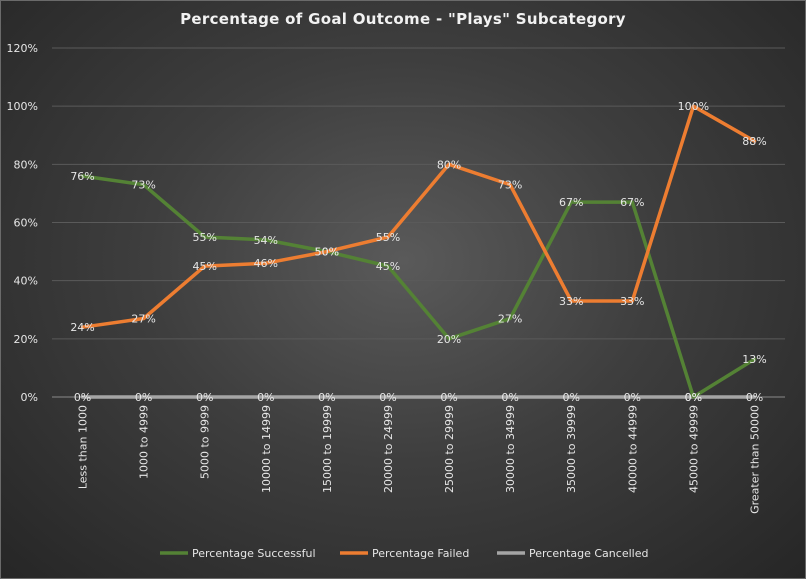 Image resolution: width=806 pixels, height=579 pixels. I want to click on y-tick-label: 100%, so click(22, 106).